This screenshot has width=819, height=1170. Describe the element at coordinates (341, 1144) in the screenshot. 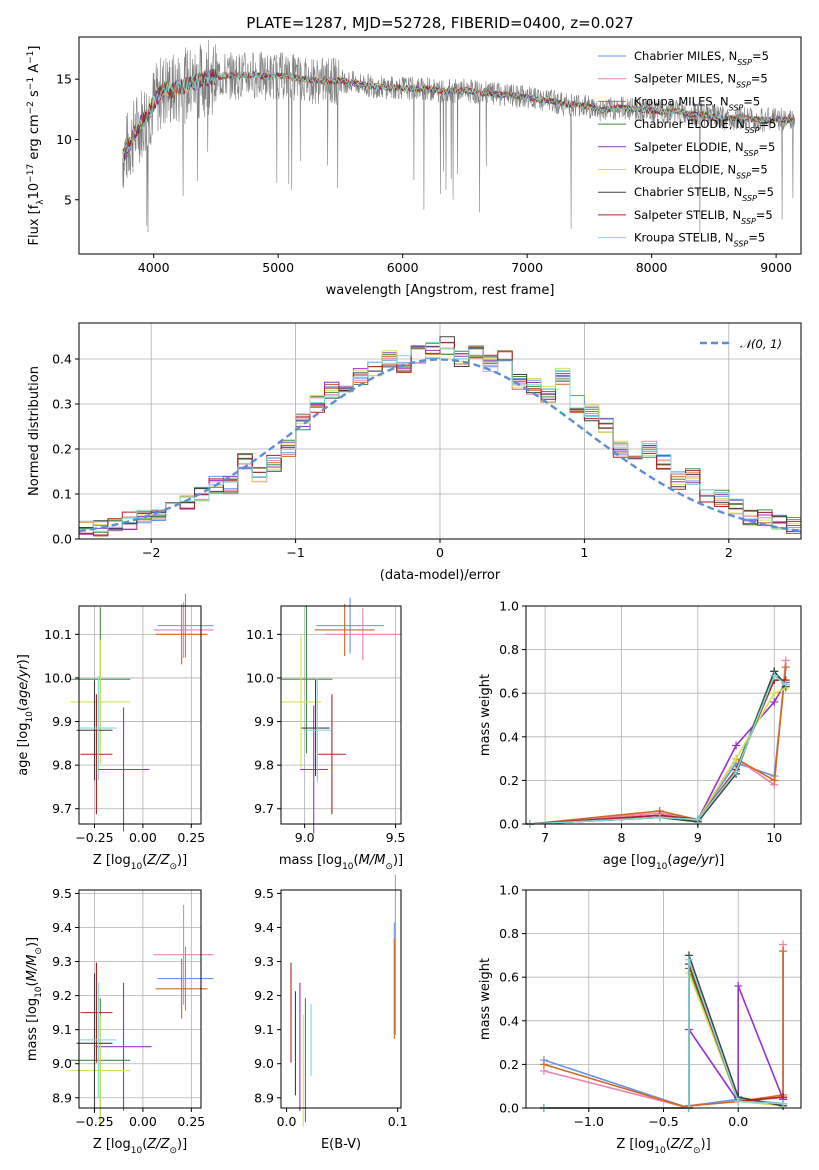

I see `x-axis-label: E(B-V)` at that location.